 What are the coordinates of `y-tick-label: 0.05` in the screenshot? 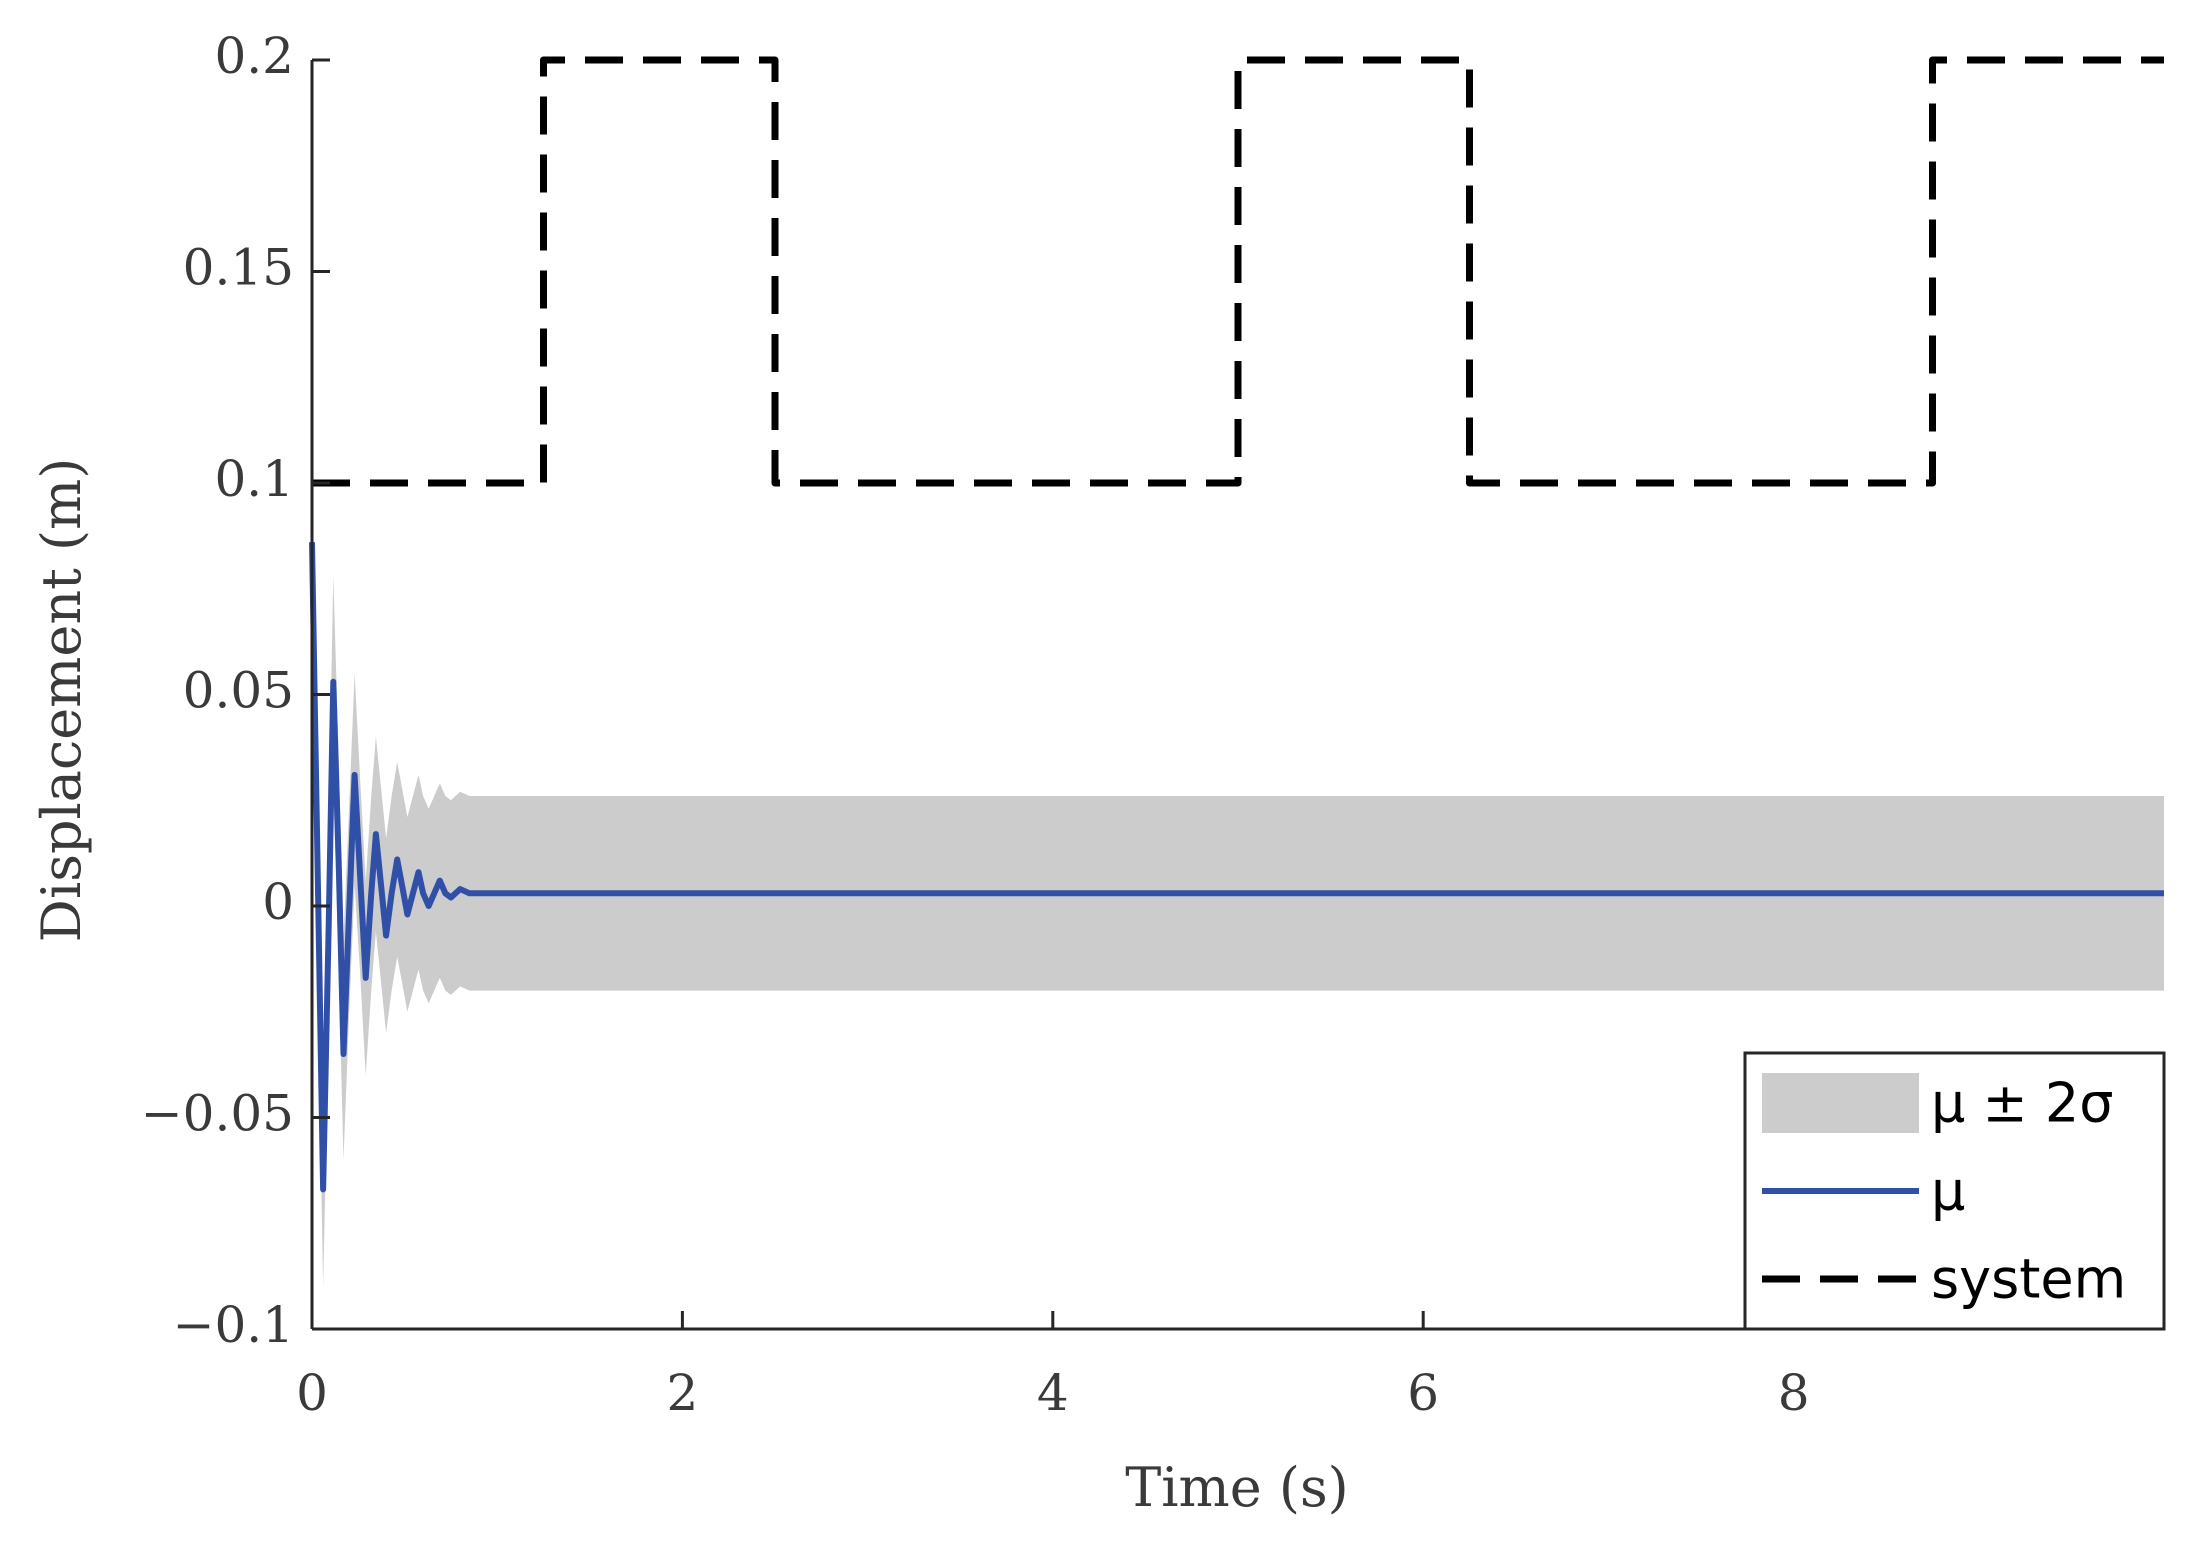 It's located at (238, 691).